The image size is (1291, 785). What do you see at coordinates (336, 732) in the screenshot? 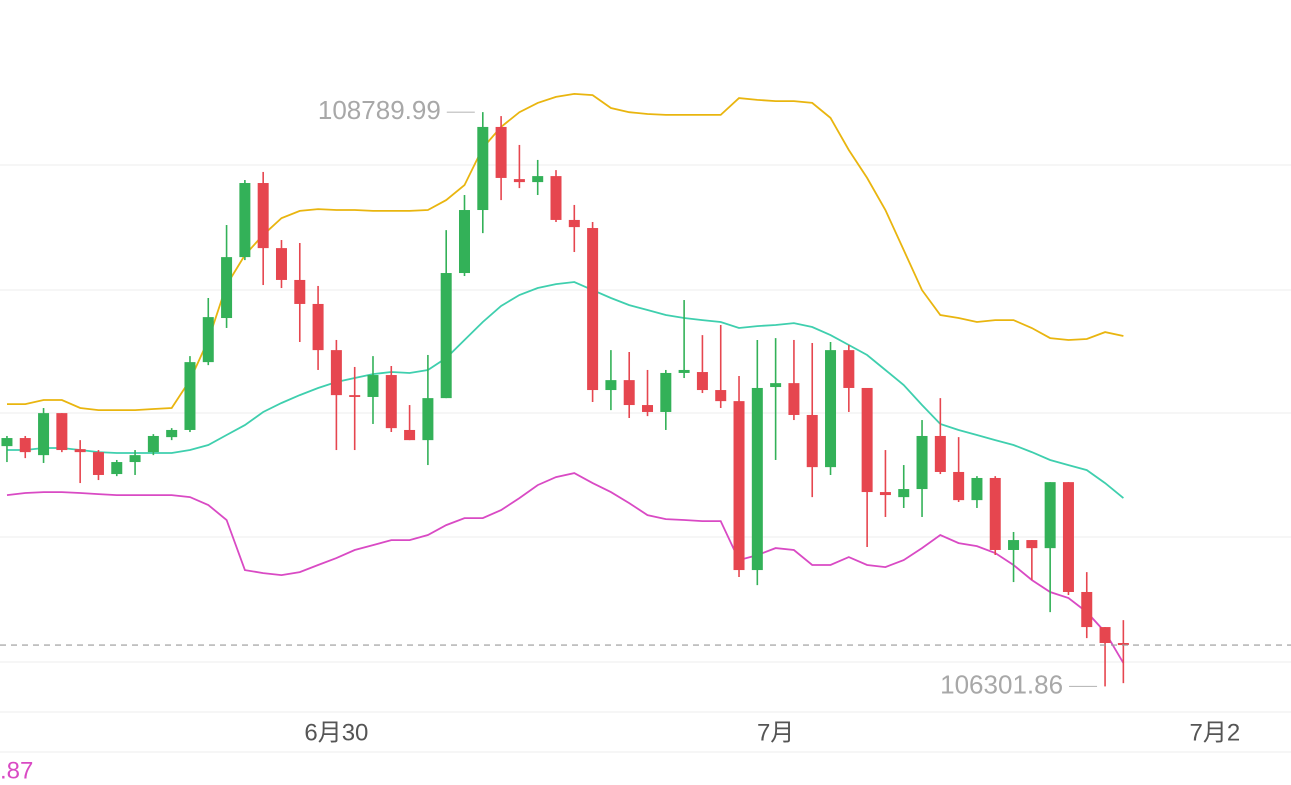
I see `x-tick-label: 6月30` at bounding box center [336, 732].